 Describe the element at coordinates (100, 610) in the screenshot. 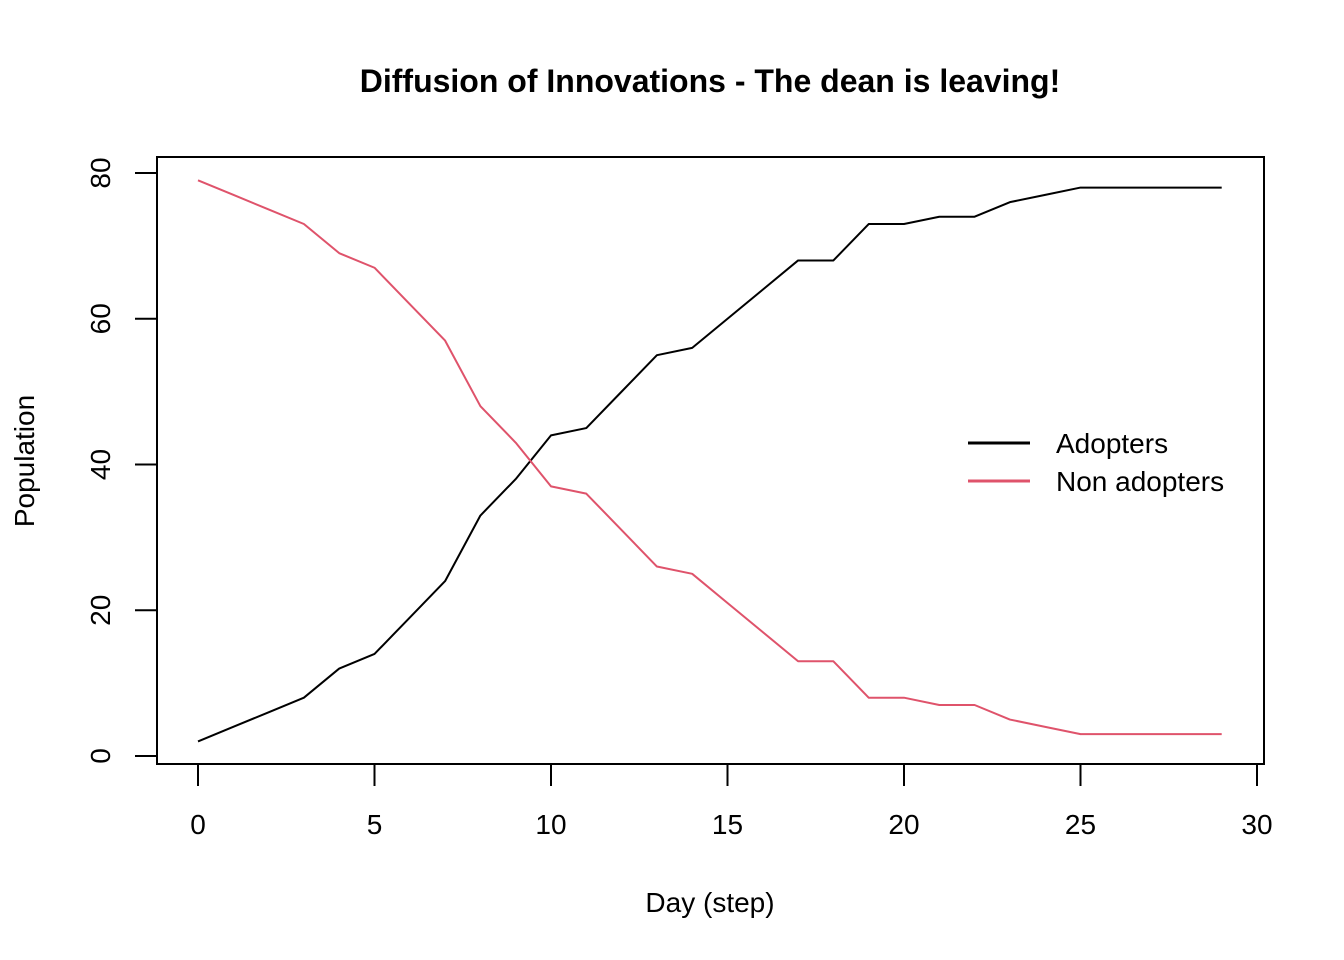

I see `y-tick-label: 20` at that location.